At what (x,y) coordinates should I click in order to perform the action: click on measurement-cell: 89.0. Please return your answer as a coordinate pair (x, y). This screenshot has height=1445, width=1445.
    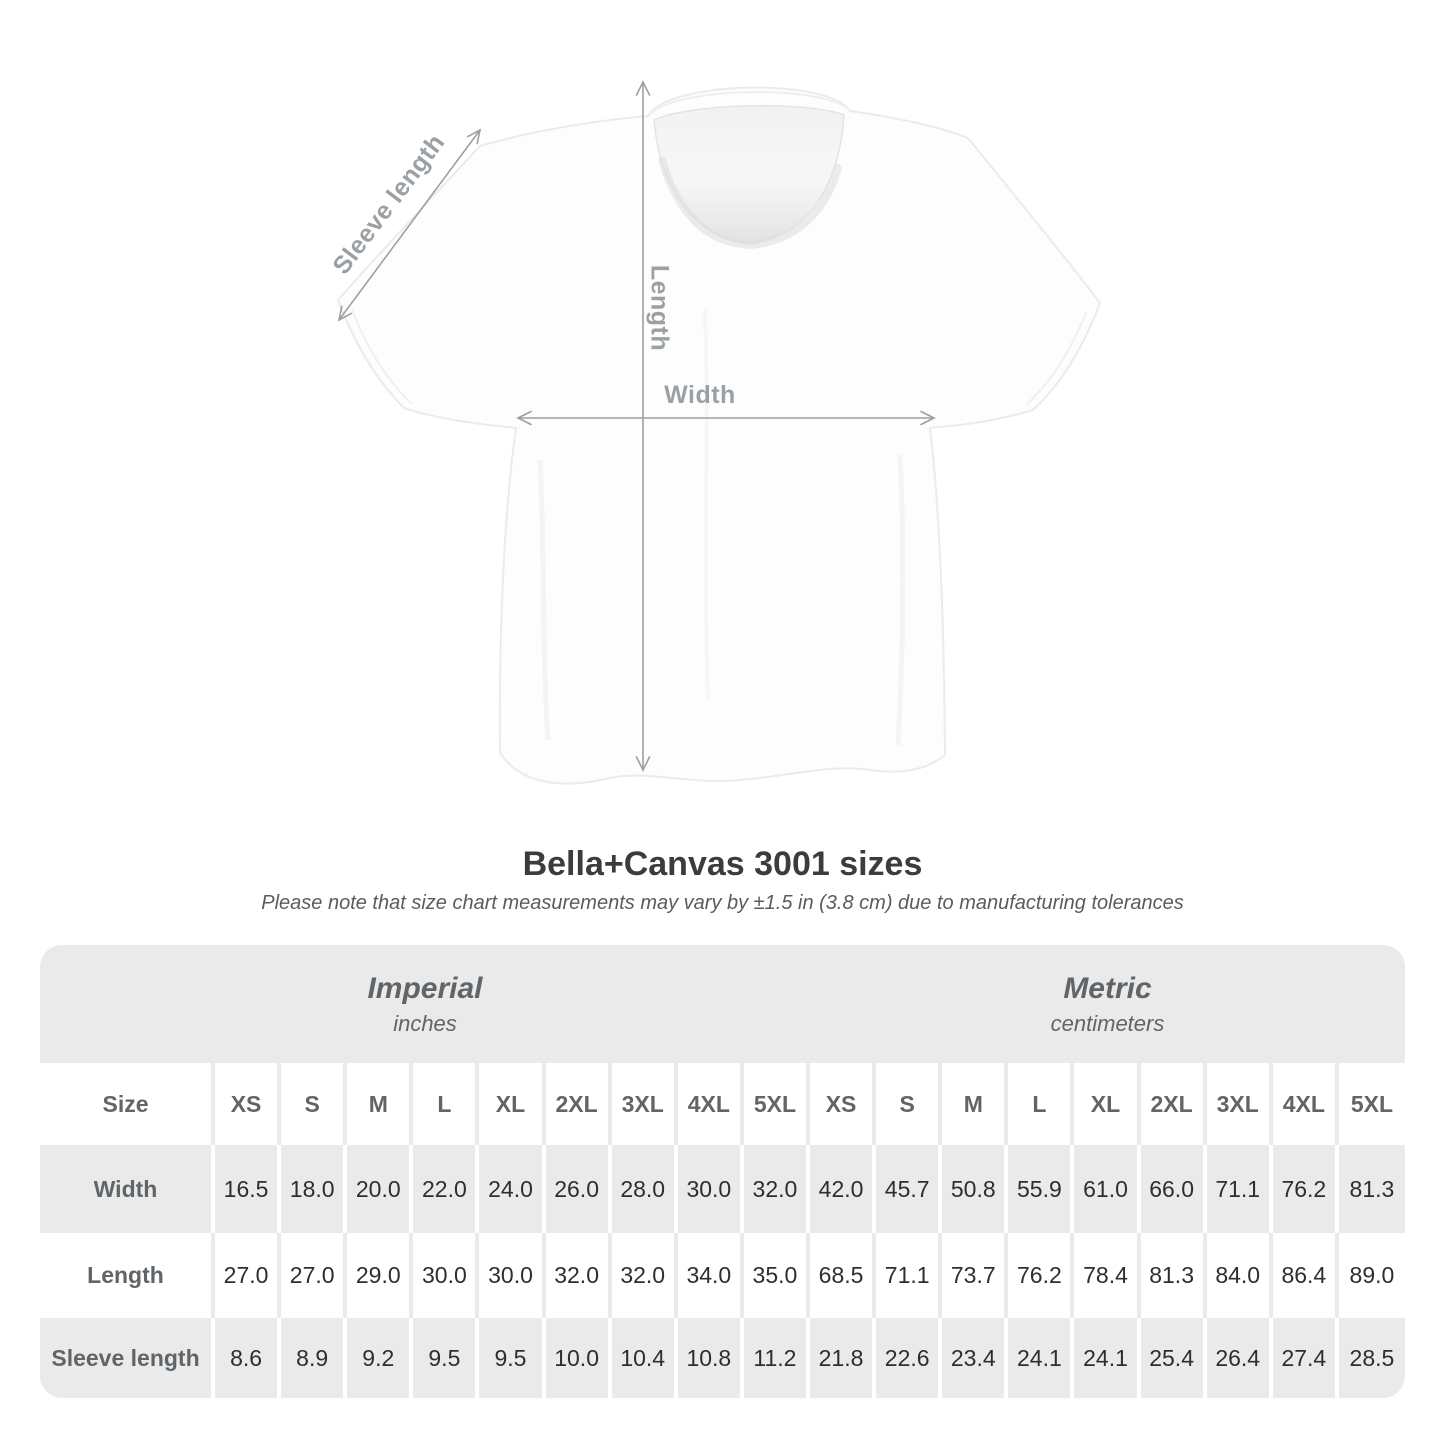
    Looking at the image, I should click on (1371, 1275).